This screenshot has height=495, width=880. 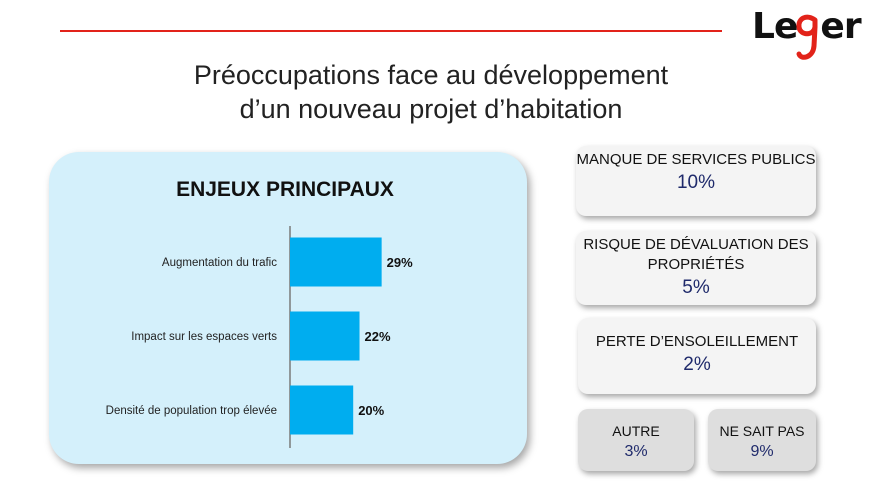 I want to click on slide-title-line-2: d’un nouveau projet d’habitation, so click(x=431, y=109).